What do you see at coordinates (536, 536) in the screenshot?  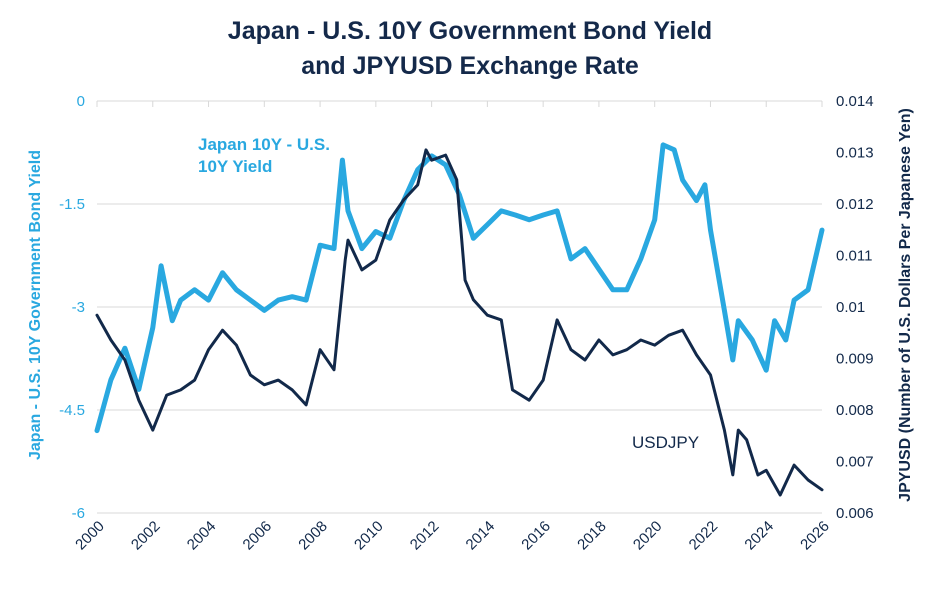 I see `x-tick-label: 2016` at bounding box center [536, 536].